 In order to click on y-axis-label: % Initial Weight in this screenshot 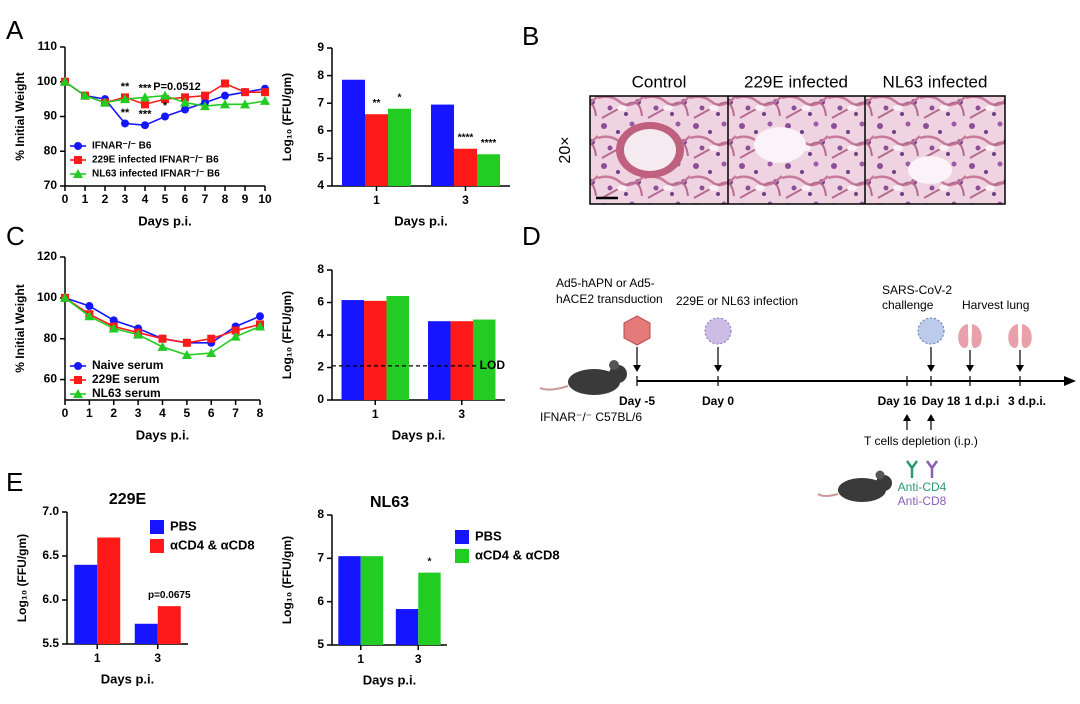, I will do `click(20, 116)`.